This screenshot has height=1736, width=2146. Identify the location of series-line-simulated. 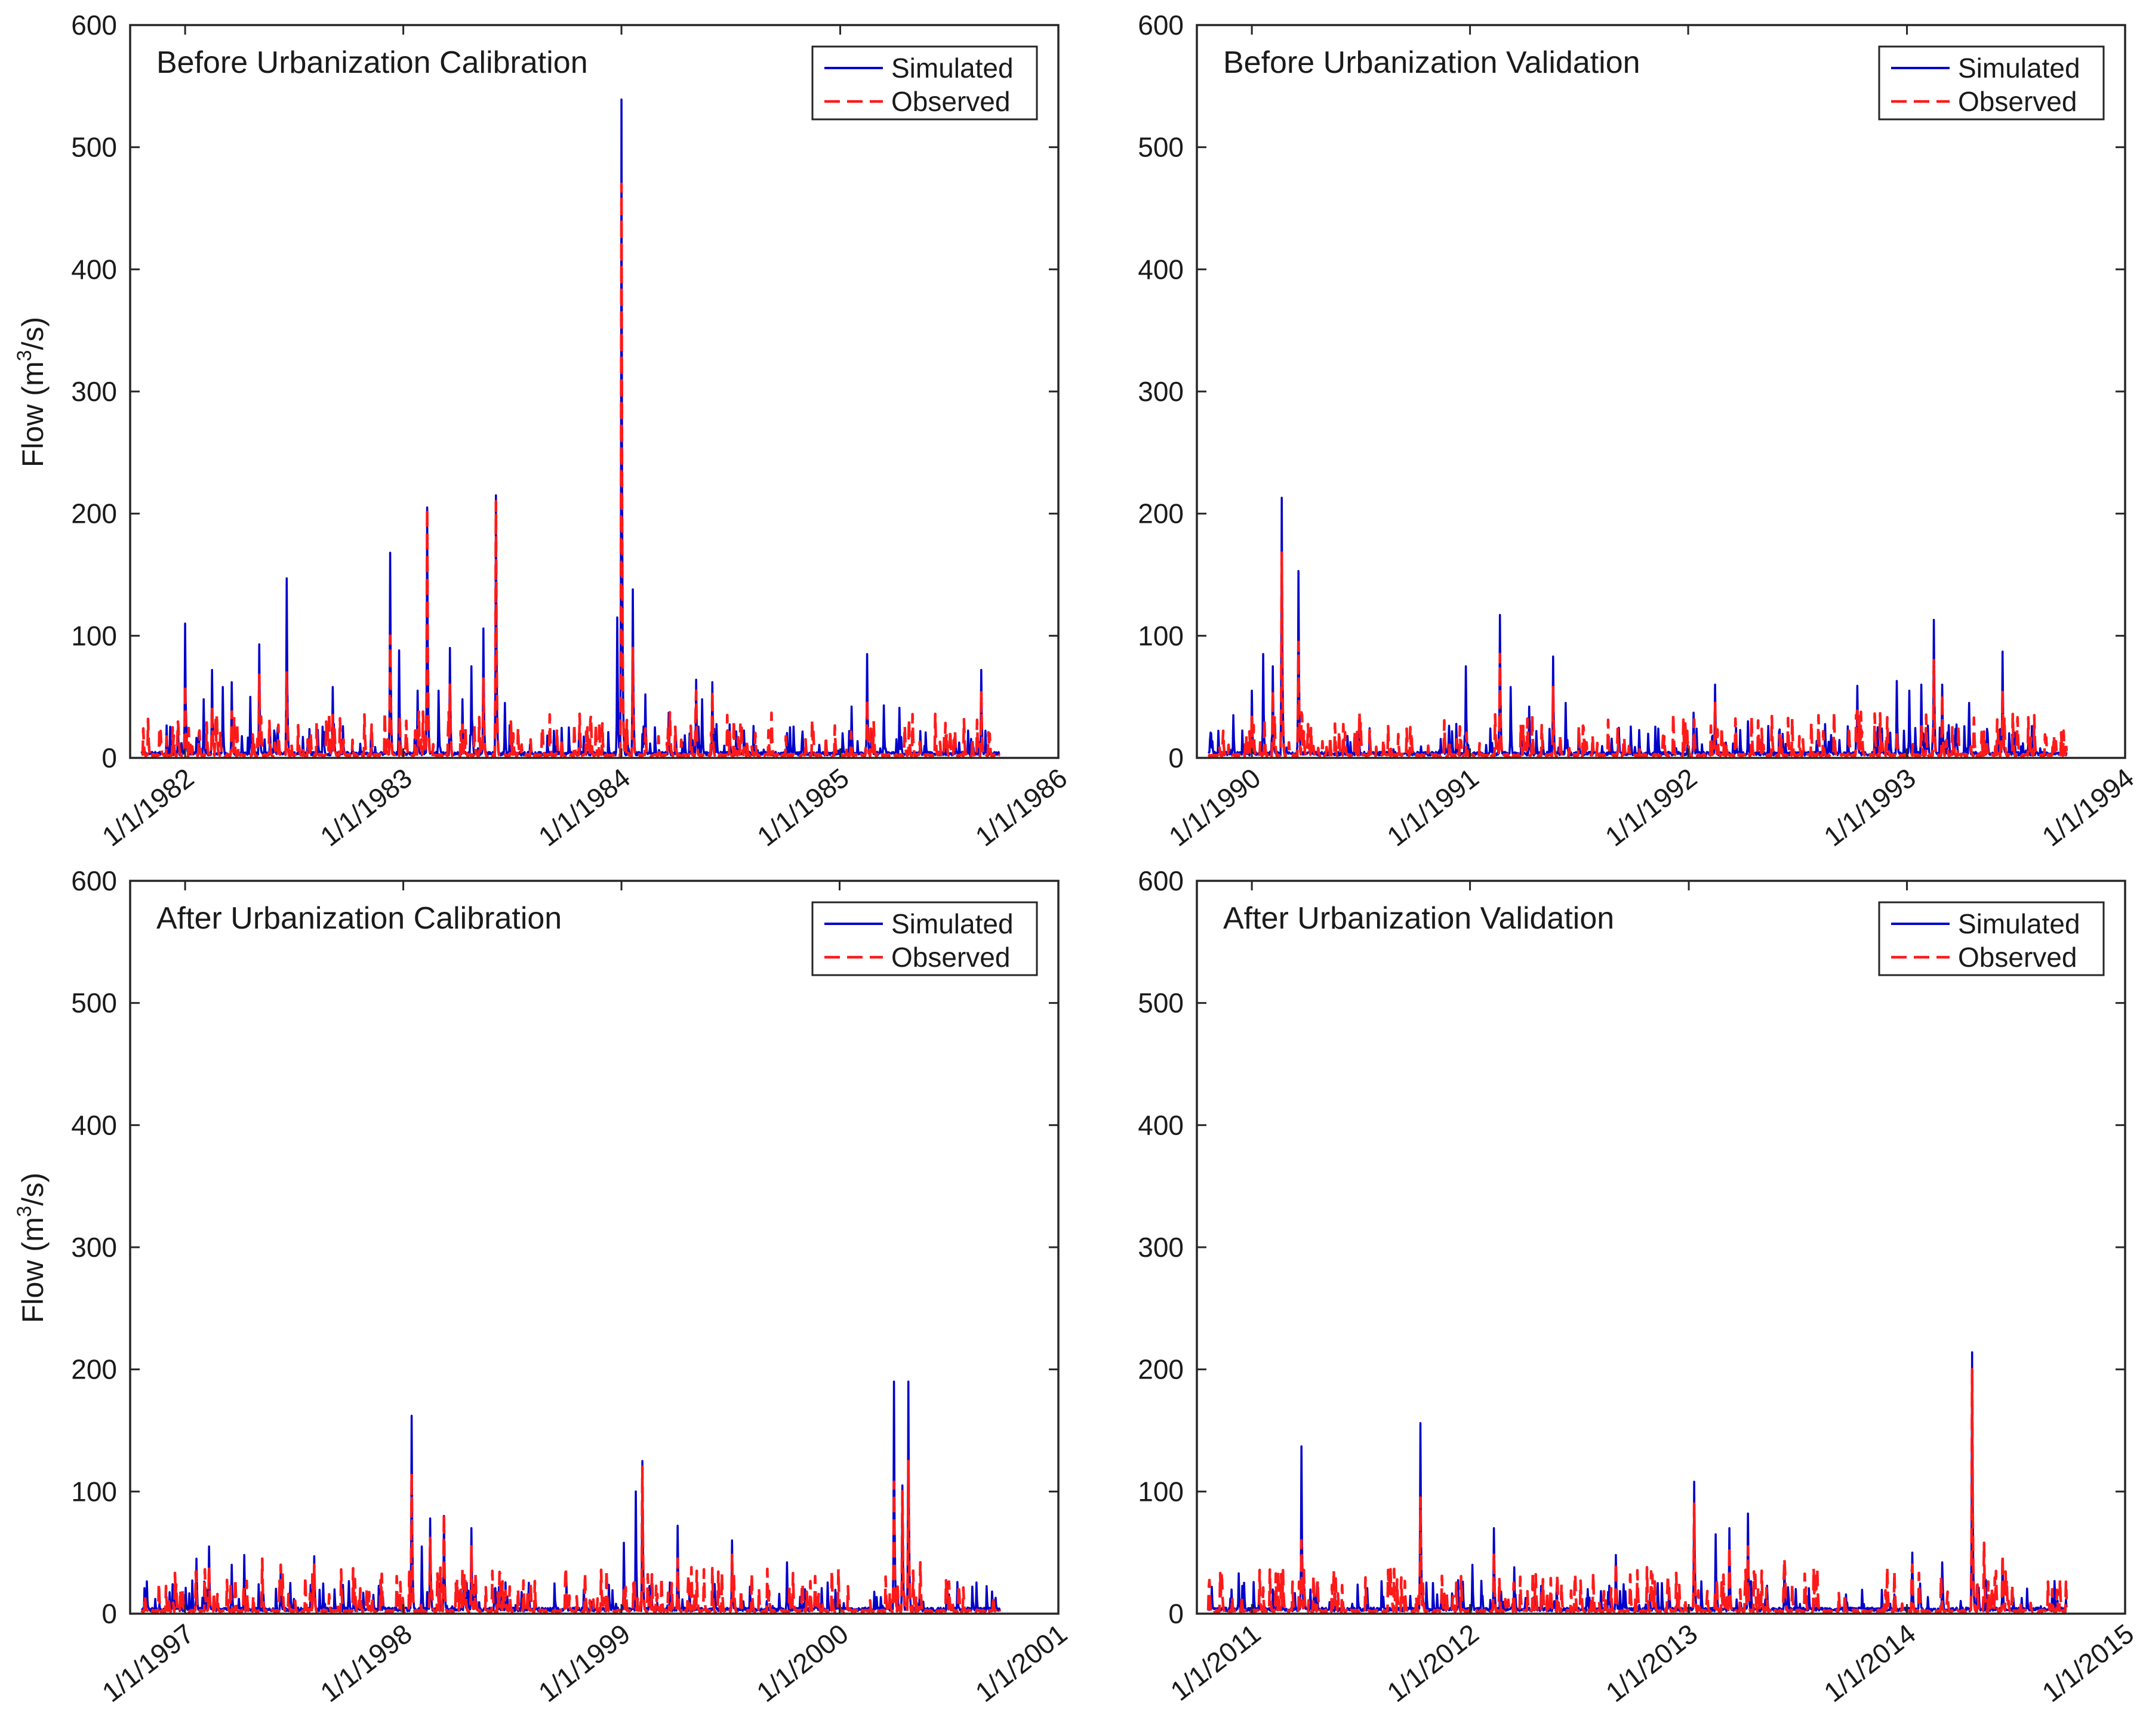
(1638, 627).